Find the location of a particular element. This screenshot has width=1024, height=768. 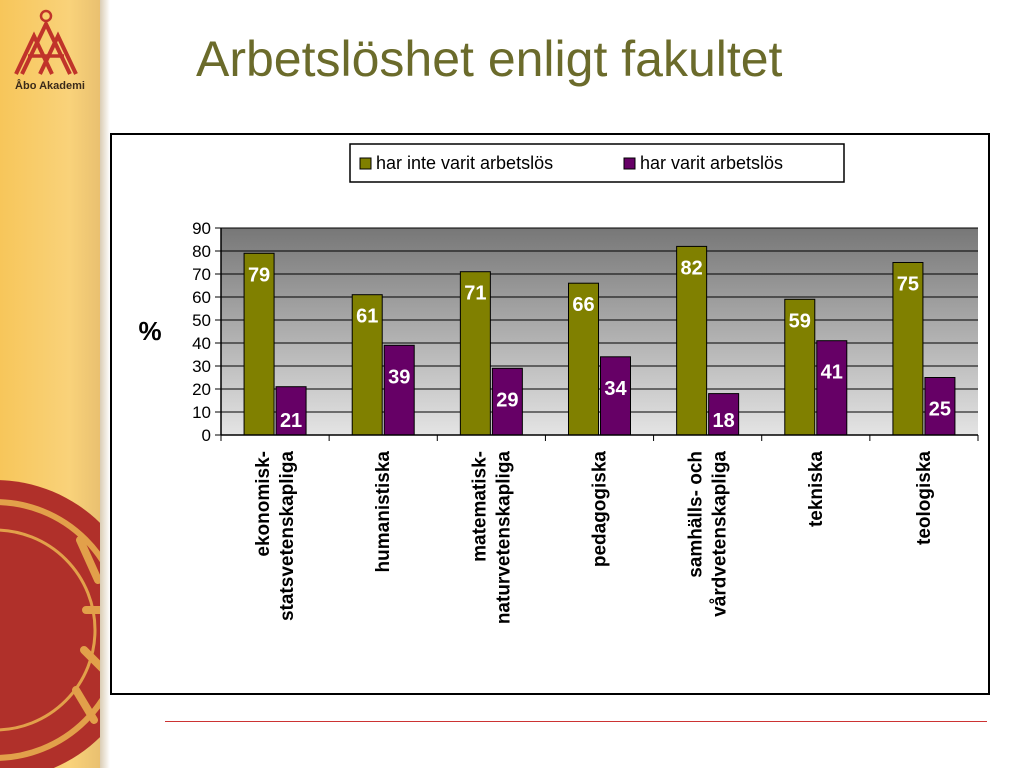

y-axis-label: % is located at coordinates (149, 331).